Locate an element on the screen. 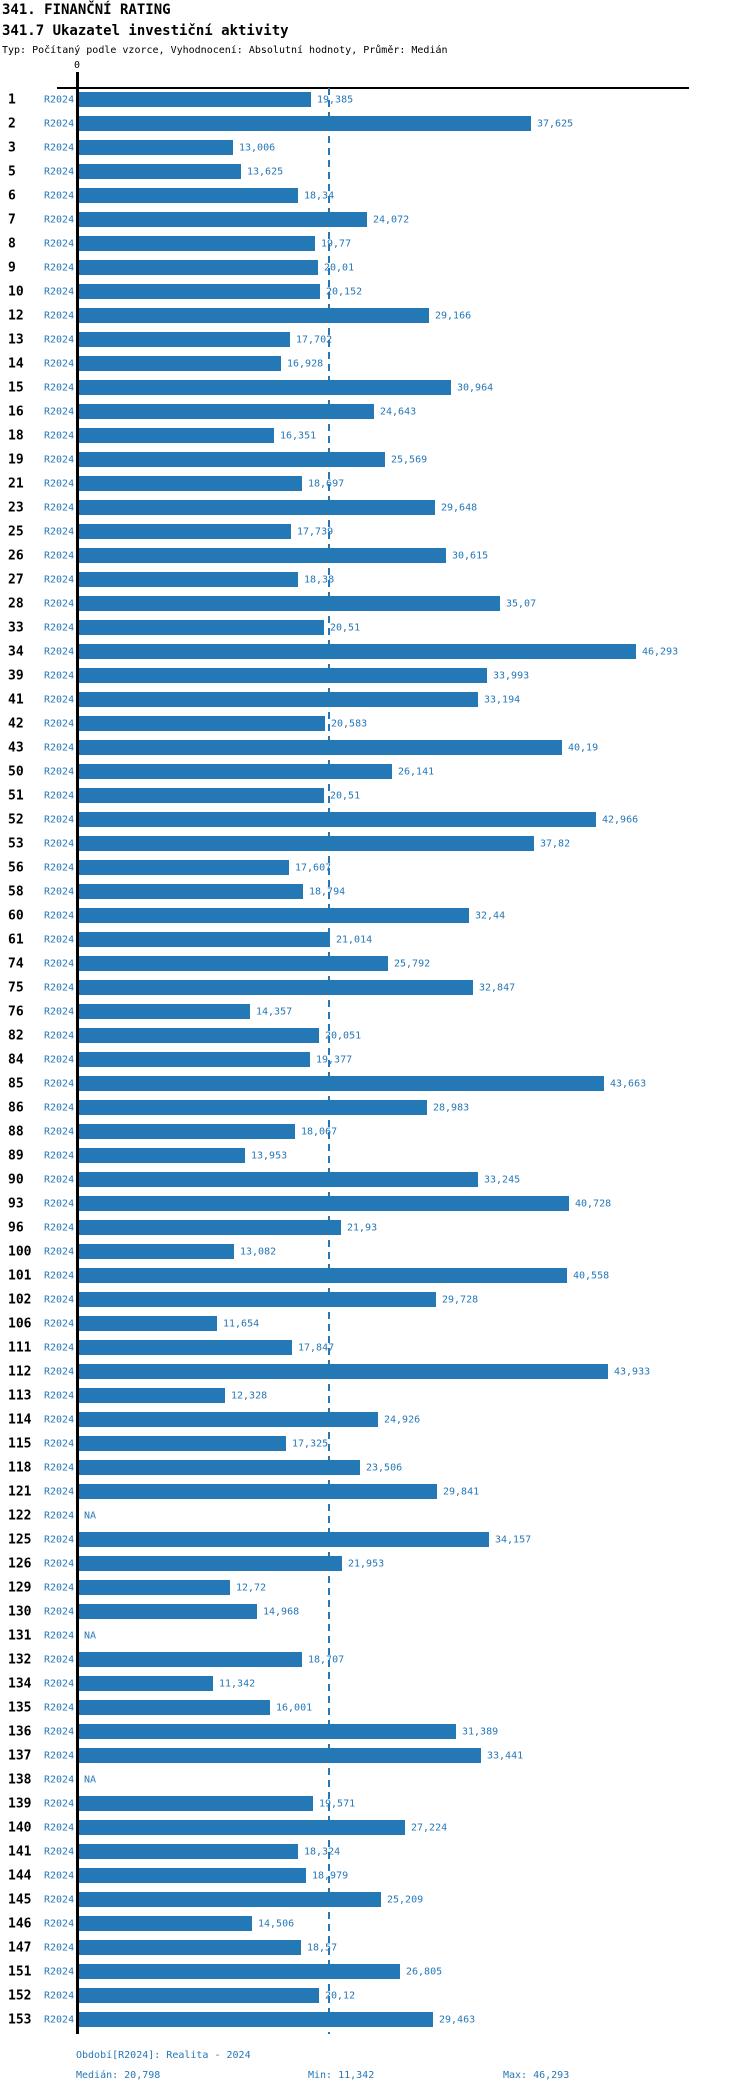  value-label: 17,847 is located at coordinates (316, 1348).